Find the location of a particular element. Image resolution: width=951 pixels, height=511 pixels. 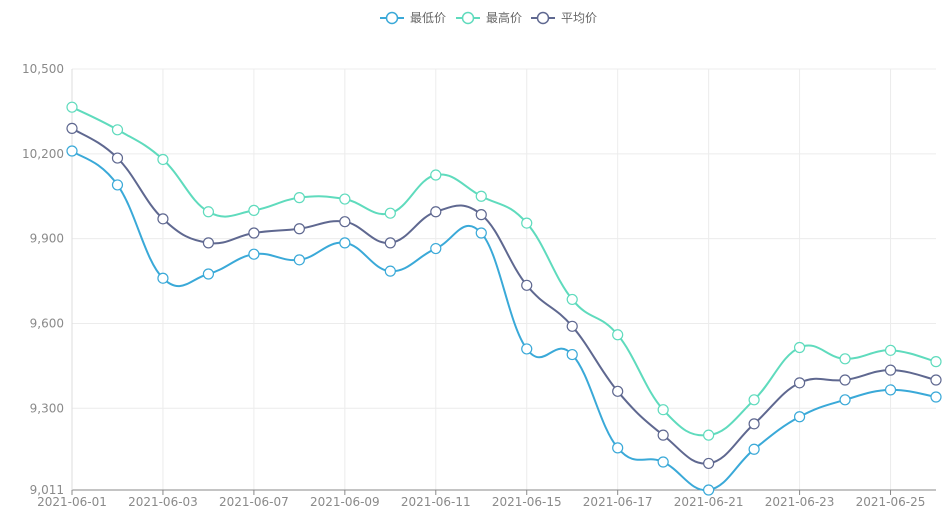

legend-item: 平均价 is located at coordinates (564, 18).